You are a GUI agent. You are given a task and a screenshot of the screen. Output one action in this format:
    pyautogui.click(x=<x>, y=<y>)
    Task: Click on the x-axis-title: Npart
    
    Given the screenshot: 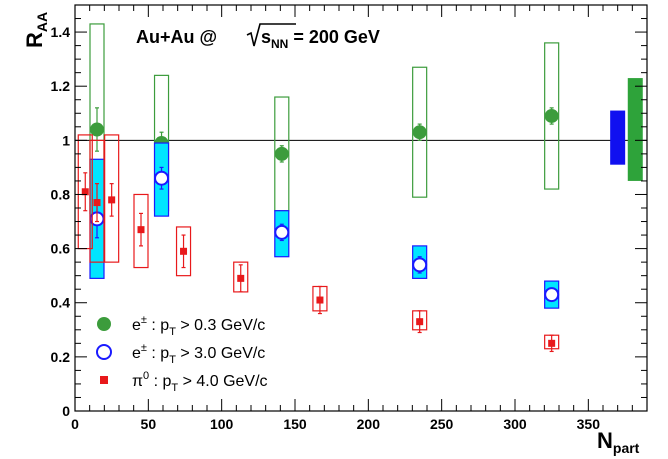 What is the action you would take?
    pyautogui.click(x=618, y=442)
    